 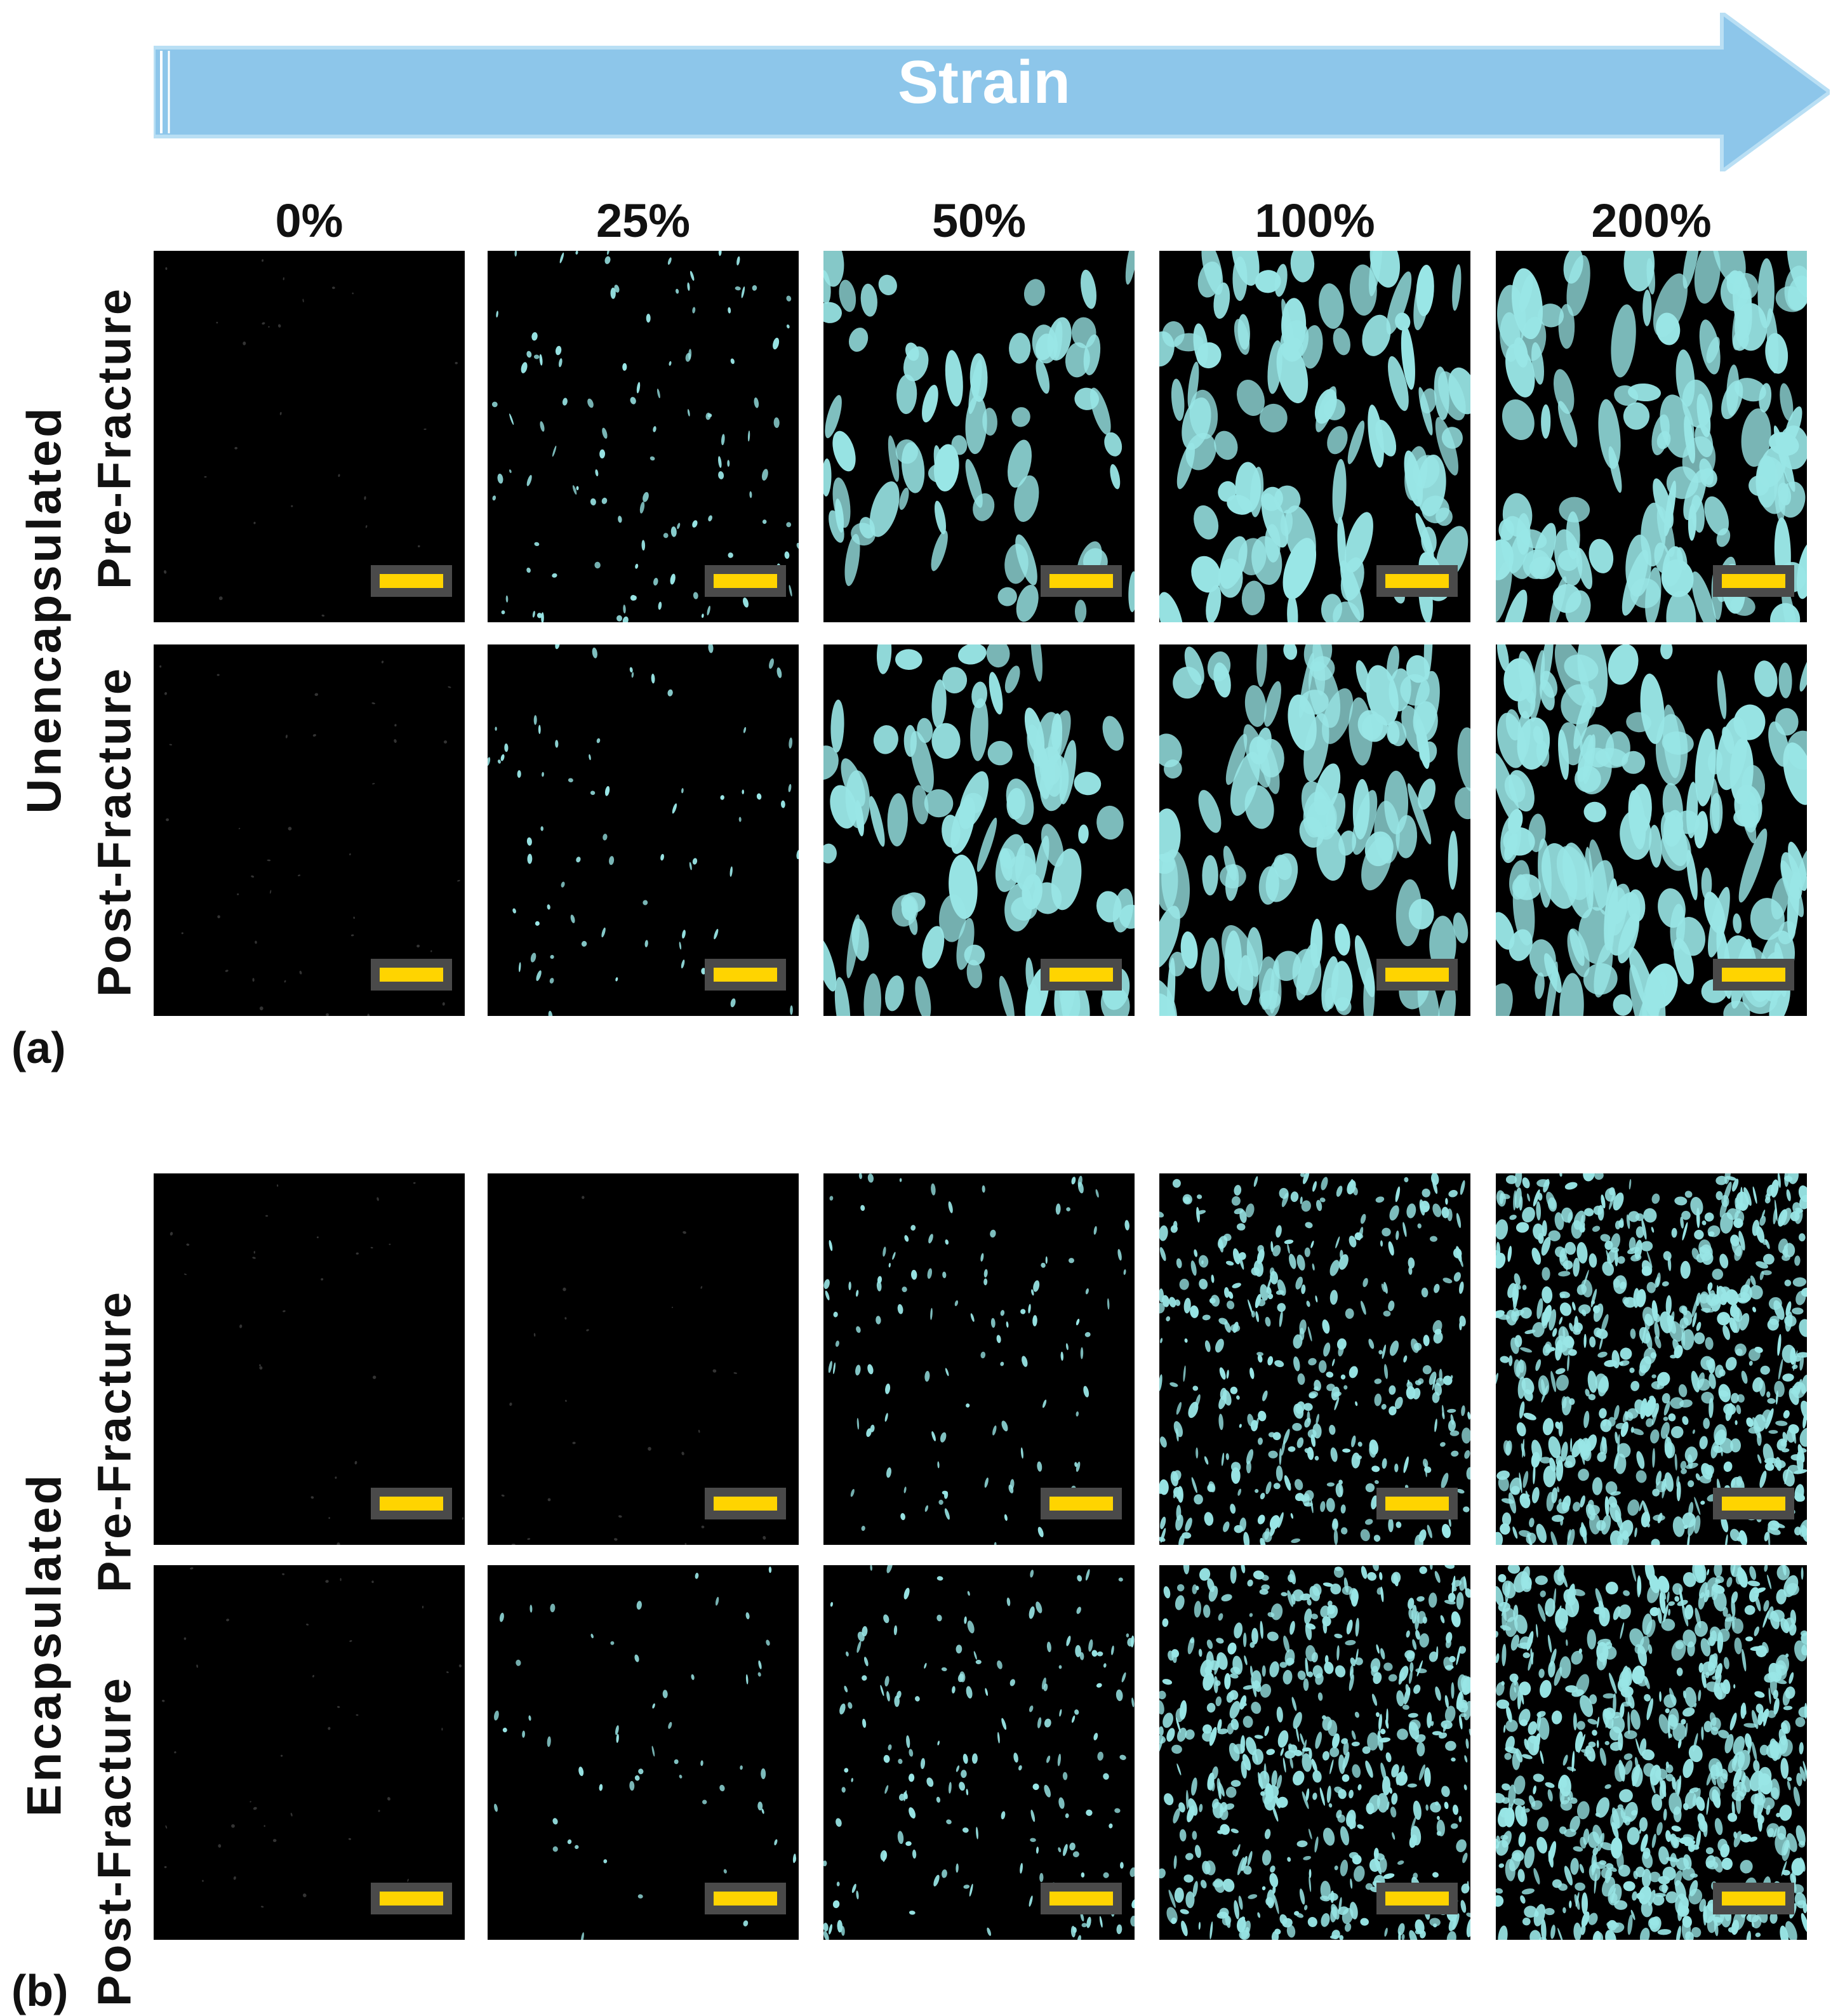 What do you see at coordinates (309, 830) in the screenshot?
I see `micrograph-unencapsulated-post-0pct` at bounding box center [309, 830].